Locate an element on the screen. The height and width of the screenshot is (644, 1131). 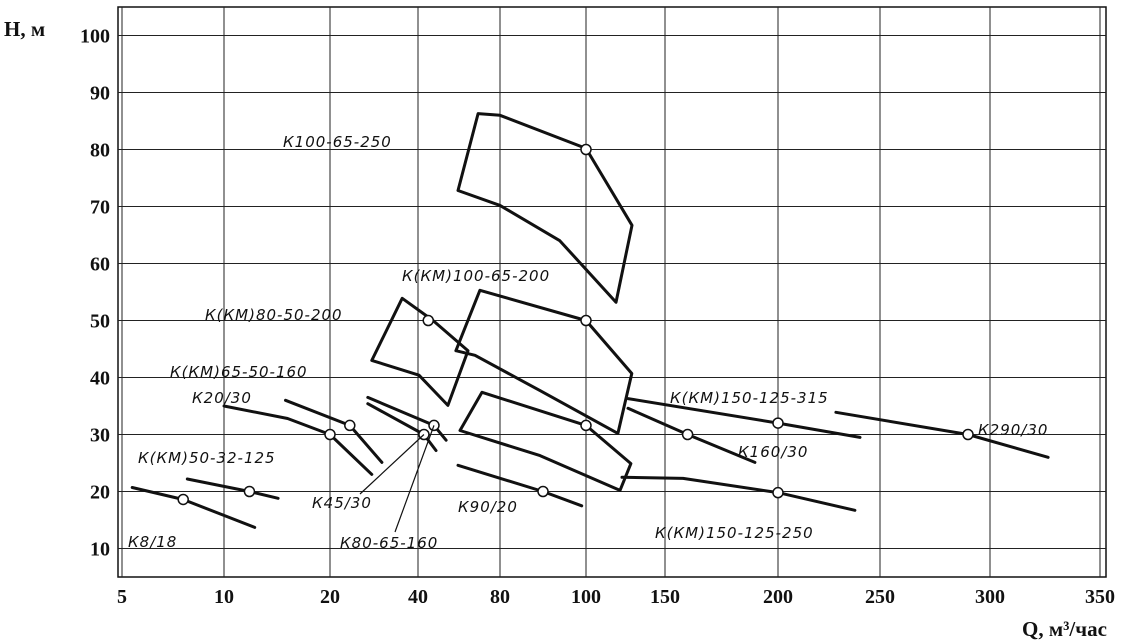
x-tick-label: 150 is located at coordinates (665, 597).